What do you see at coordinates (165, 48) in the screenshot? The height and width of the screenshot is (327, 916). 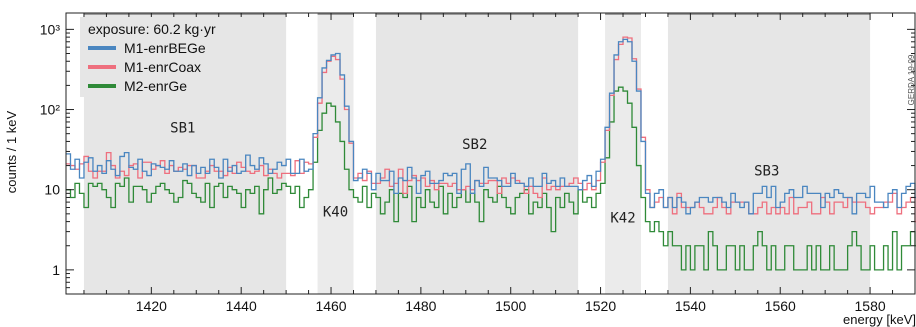 I see `legend-label-0: M1-enrBEGe` at bounding box center [165, 48].